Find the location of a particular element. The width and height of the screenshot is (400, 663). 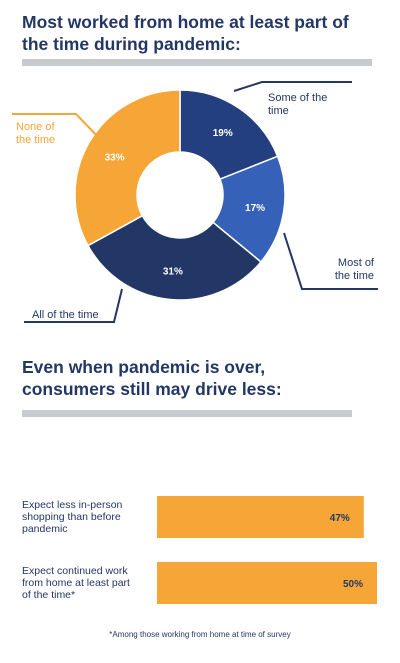

bar-category-line: from home at least part is located at coordinates (76, 583).